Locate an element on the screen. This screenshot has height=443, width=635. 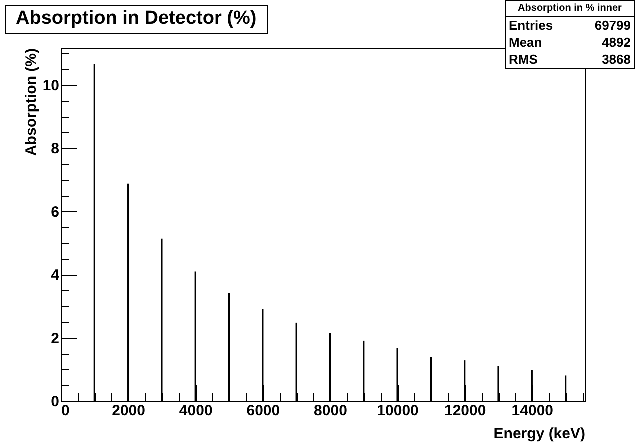
x-tick-label: 0 is located at coordinates (66, 411).